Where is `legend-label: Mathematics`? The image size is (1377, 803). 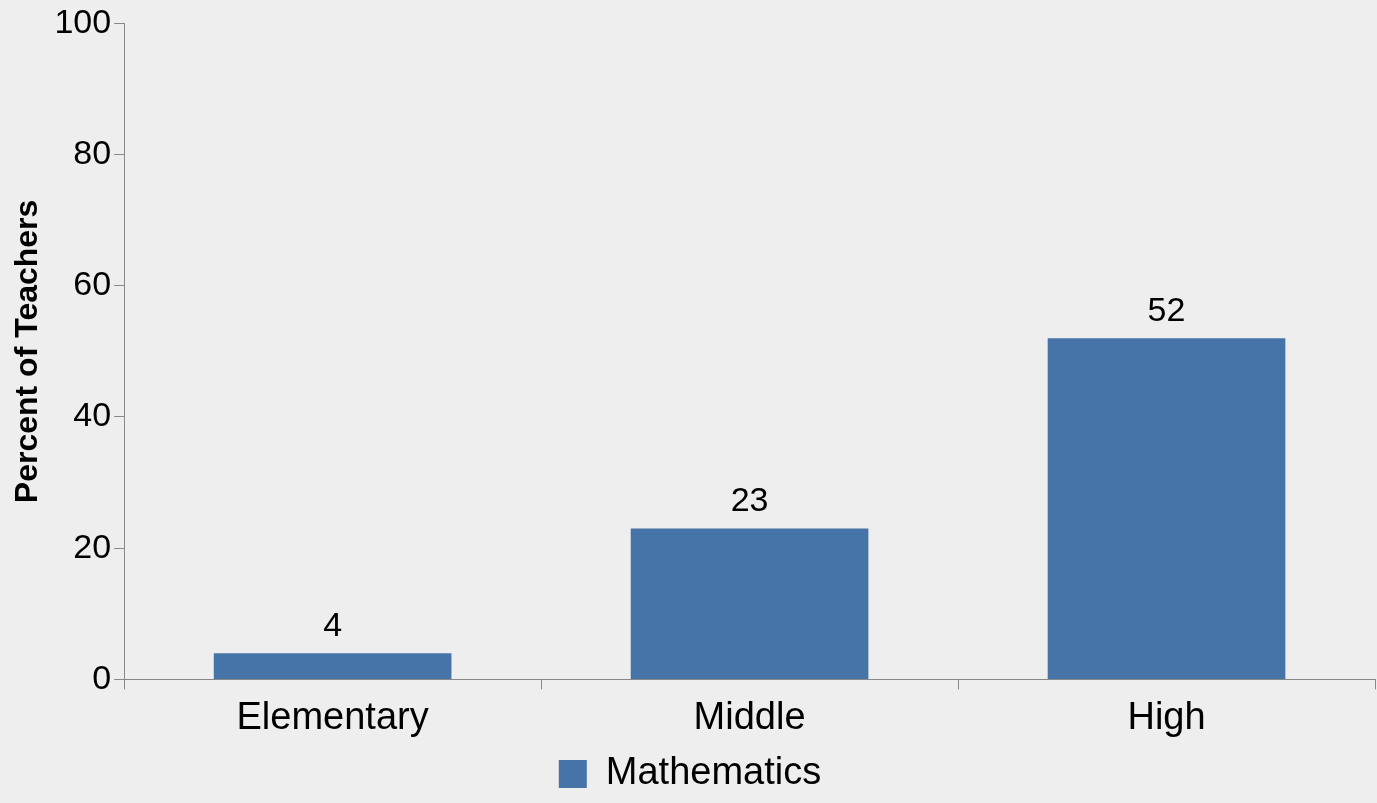
legend-label: Mathematics is located at coordinates (713, 771).